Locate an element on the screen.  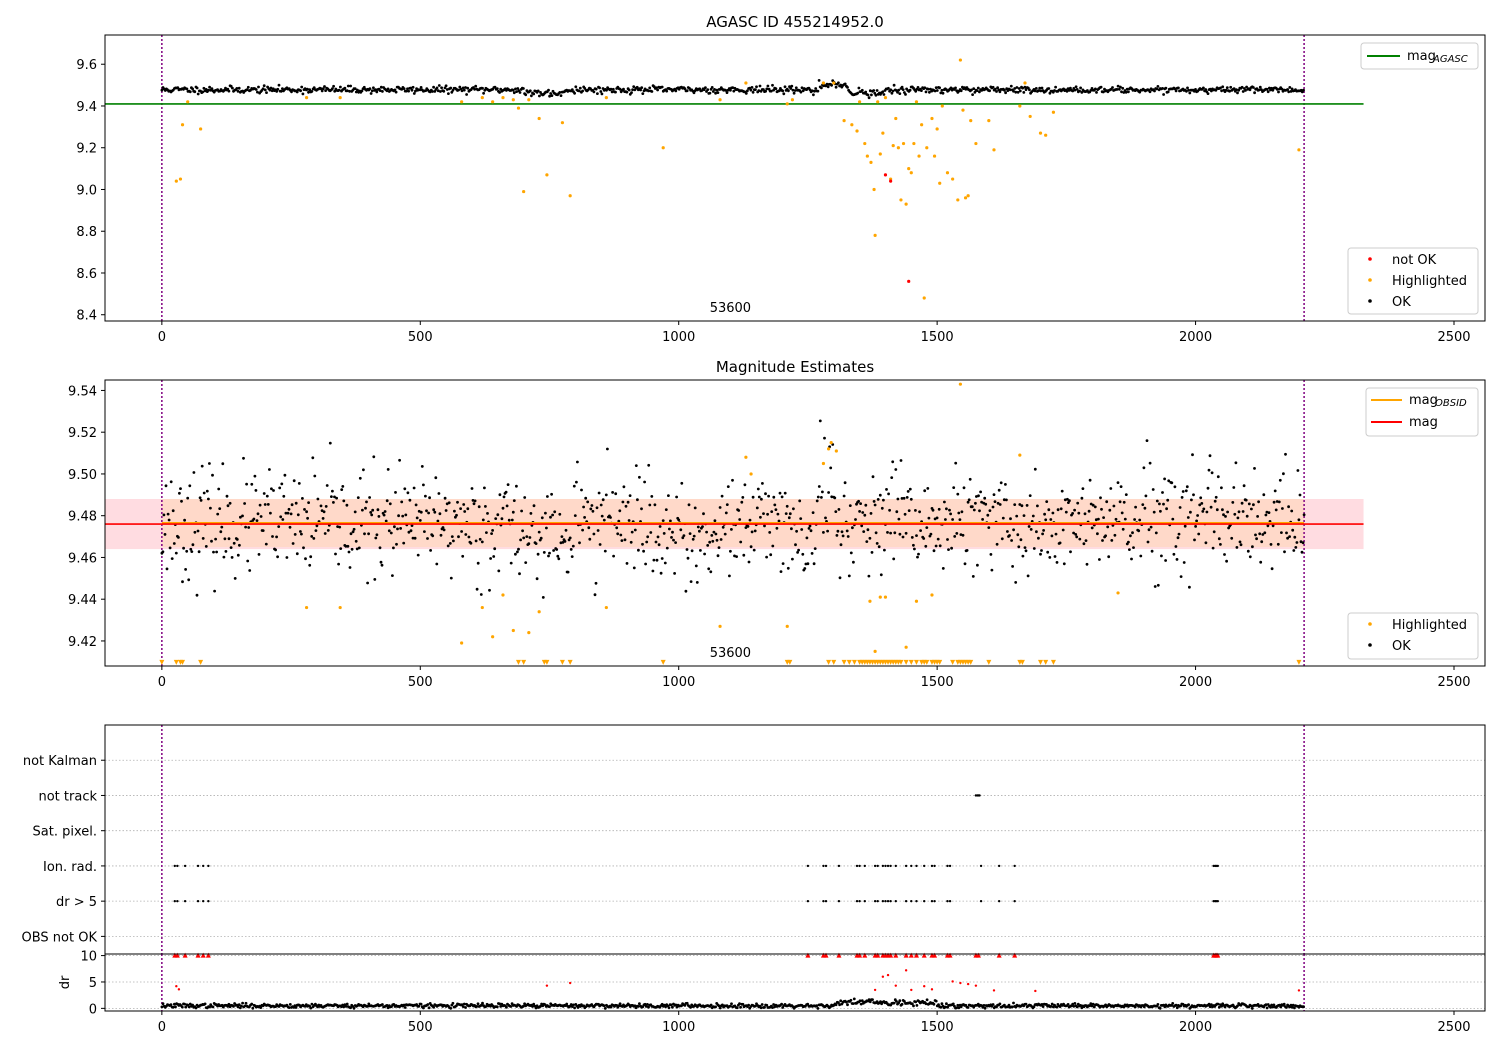
agasc-ytick-label: 9.0 is located at coordinates (86, 190).